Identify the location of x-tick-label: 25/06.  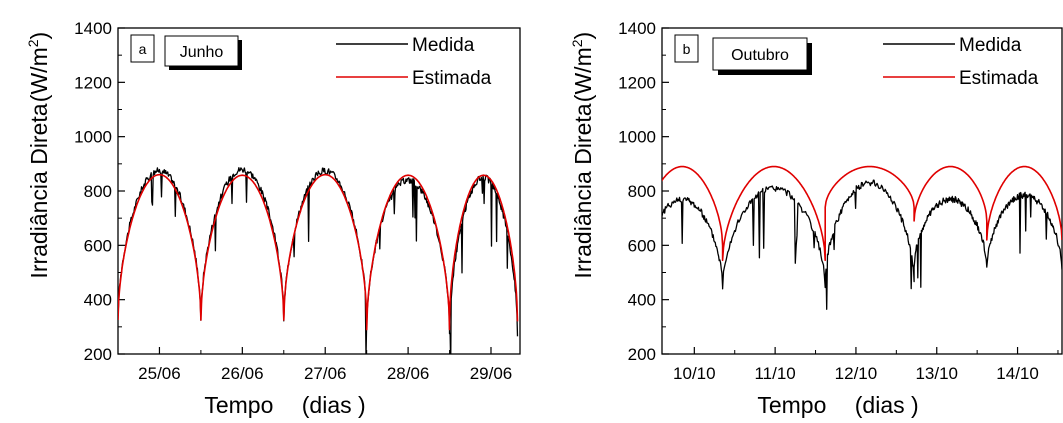
(159, 373).